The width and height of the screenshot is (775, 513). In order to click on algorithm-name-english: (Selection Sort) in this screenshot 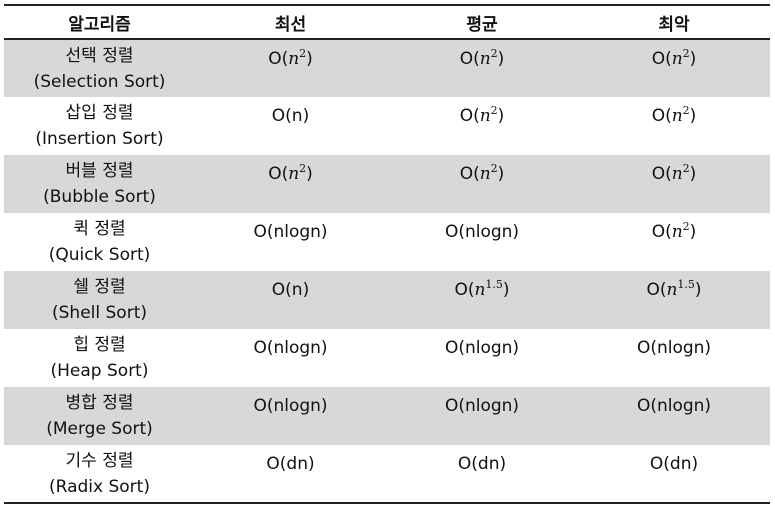, I will do `click(99, 81)`.